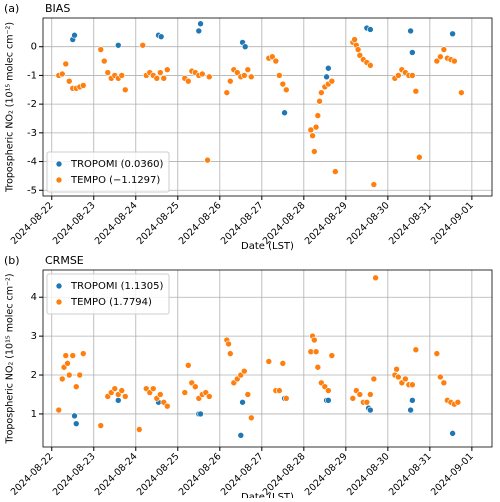 This screenshot has height=502, width=500. I want to click on y-tick-label: 1, so click(34, 414).